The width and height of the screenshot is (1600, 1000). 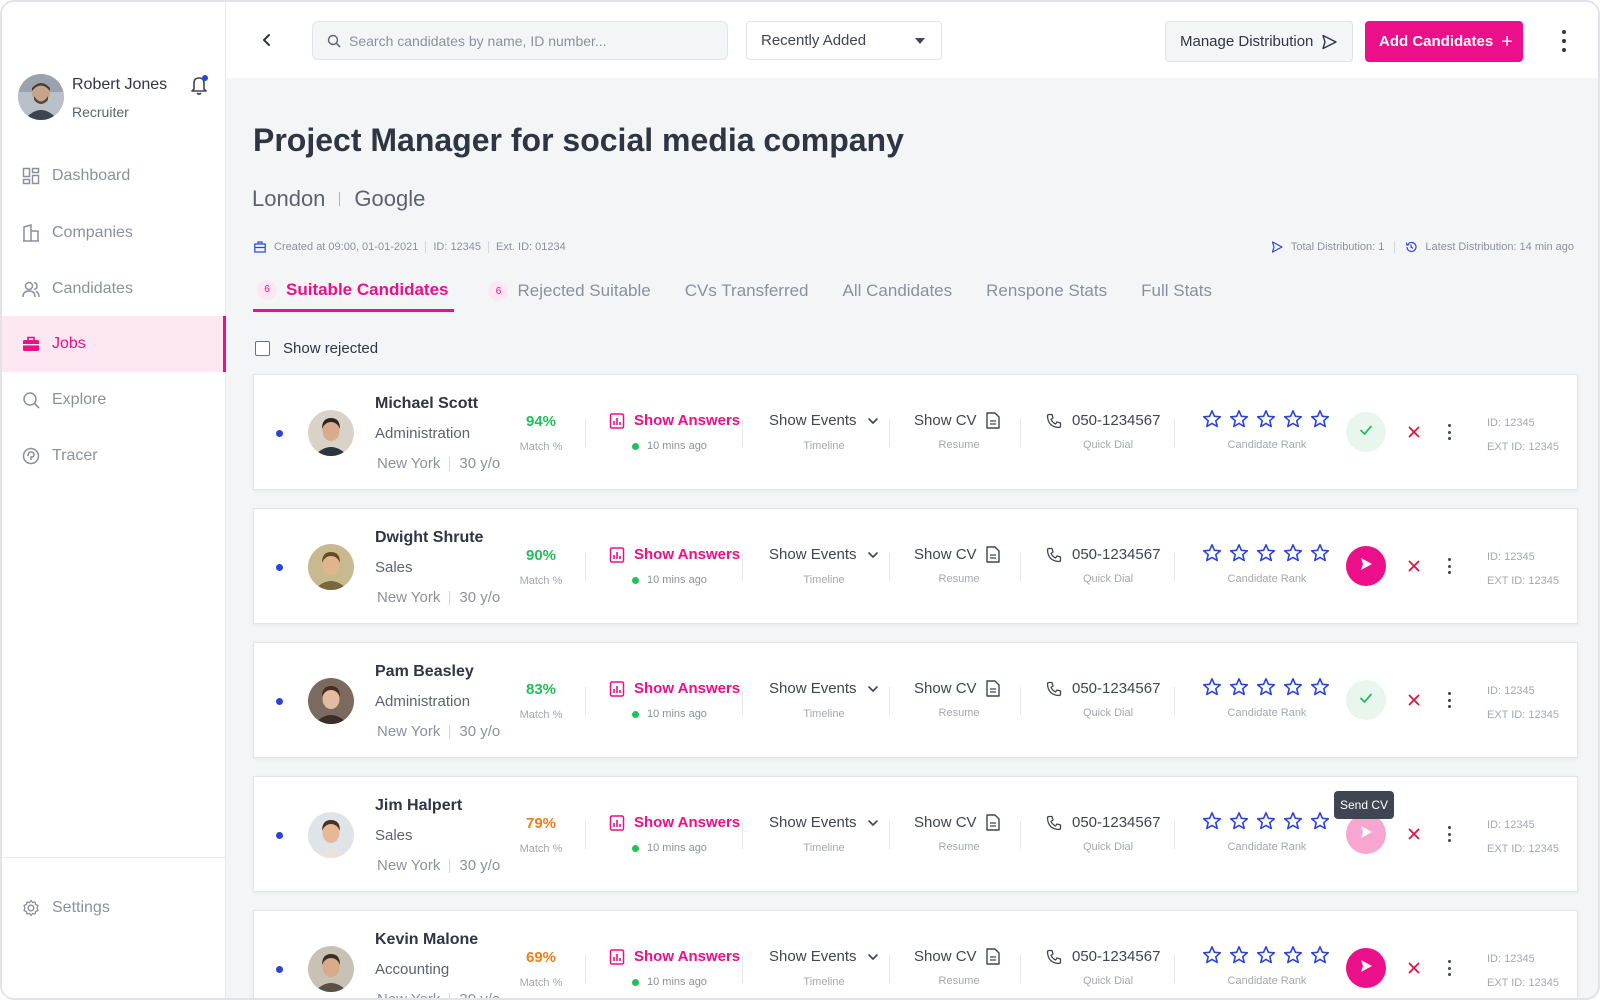 I want to click on tab-full-stats: Full Stats, so click(x=1176, y=295).